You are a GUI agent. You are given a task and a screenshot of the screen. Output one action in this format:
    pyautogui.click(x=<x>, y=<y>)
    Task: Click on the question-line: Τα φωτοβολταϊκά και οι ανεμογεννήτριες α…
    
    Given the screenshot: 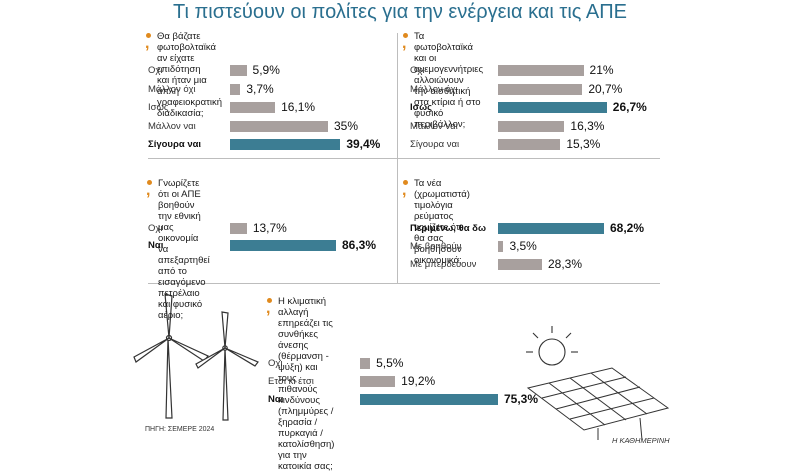 What is the action you would take?
    pyautogui.click(x=449, y=58)
    